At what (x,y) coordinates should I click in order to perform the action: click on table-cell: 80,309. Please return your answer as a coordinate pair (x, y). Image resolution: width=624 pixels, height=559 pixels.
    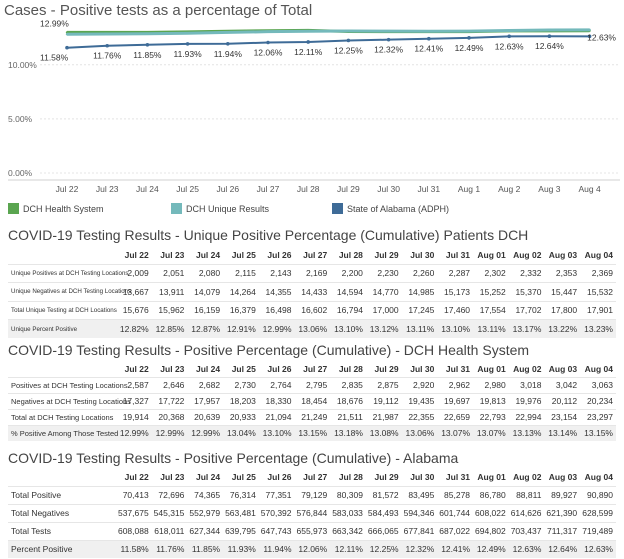
    Looking at the image, I should click on (348, 494).